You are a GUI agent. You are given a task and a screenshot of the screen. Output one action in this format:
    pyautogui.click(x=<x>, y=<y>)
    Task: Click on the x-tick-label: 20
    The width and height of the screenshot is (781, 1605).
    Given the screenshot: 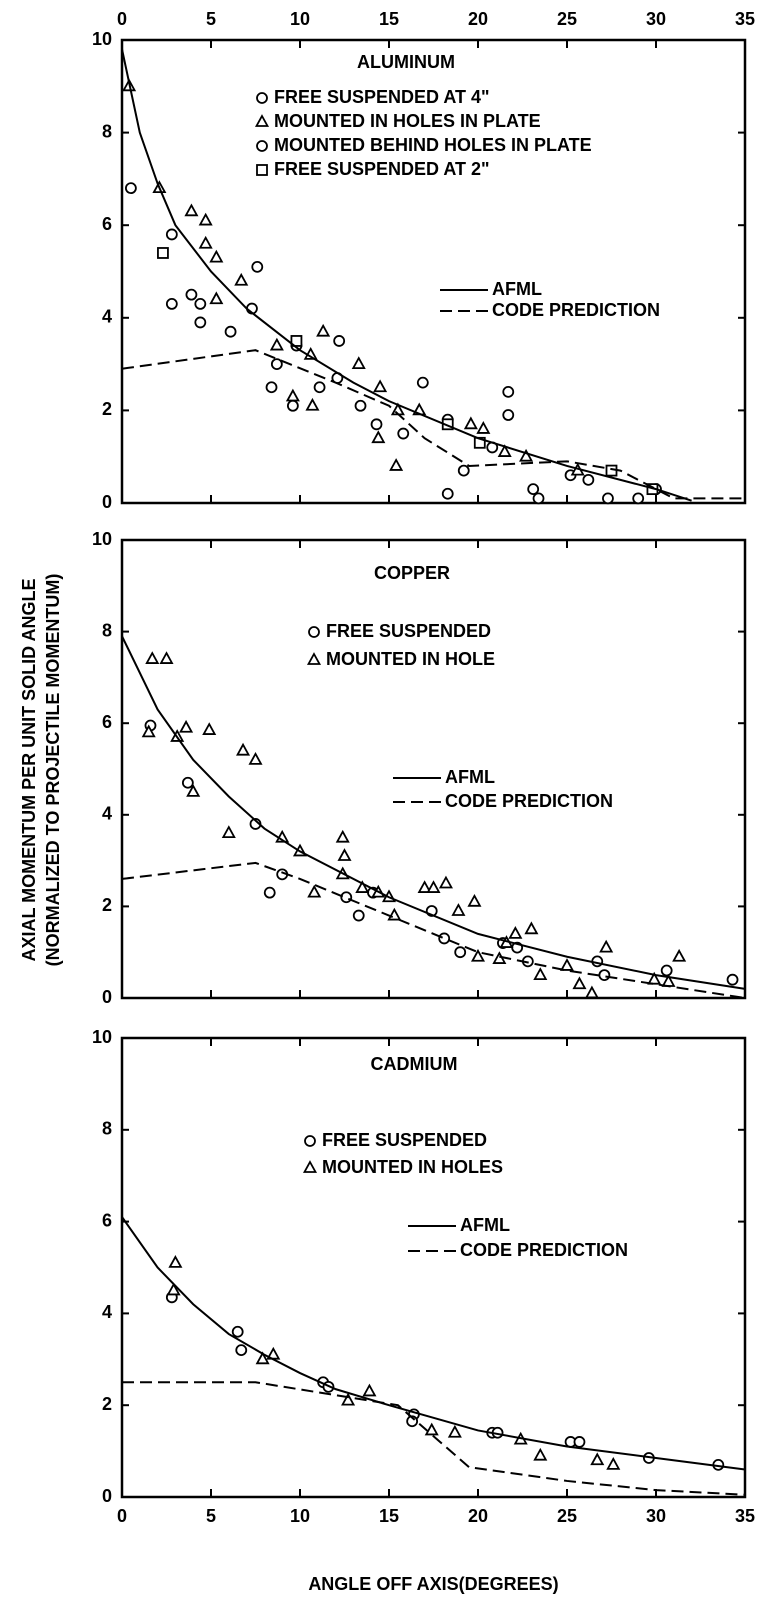 What is the action you would take?
    pyautogui.click(x=478, y=19)
    